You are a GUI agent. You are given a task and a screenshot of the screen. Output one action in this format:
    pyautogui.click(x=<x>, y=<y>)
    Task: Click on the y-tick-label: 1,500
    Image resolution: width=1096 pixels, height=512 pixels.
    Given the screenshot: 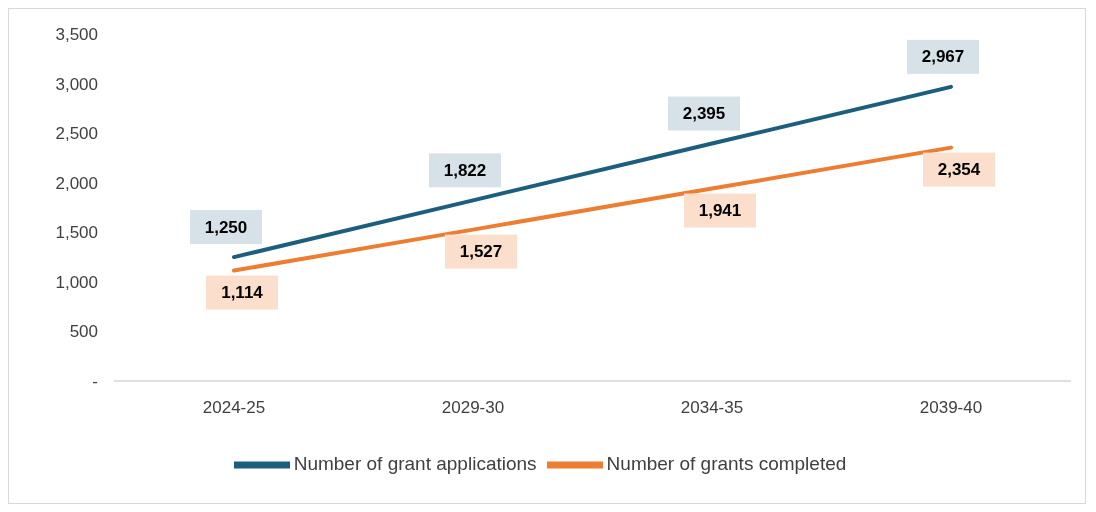 What is the action you would take?
    pyautogui.click(x=76, y=233)
    